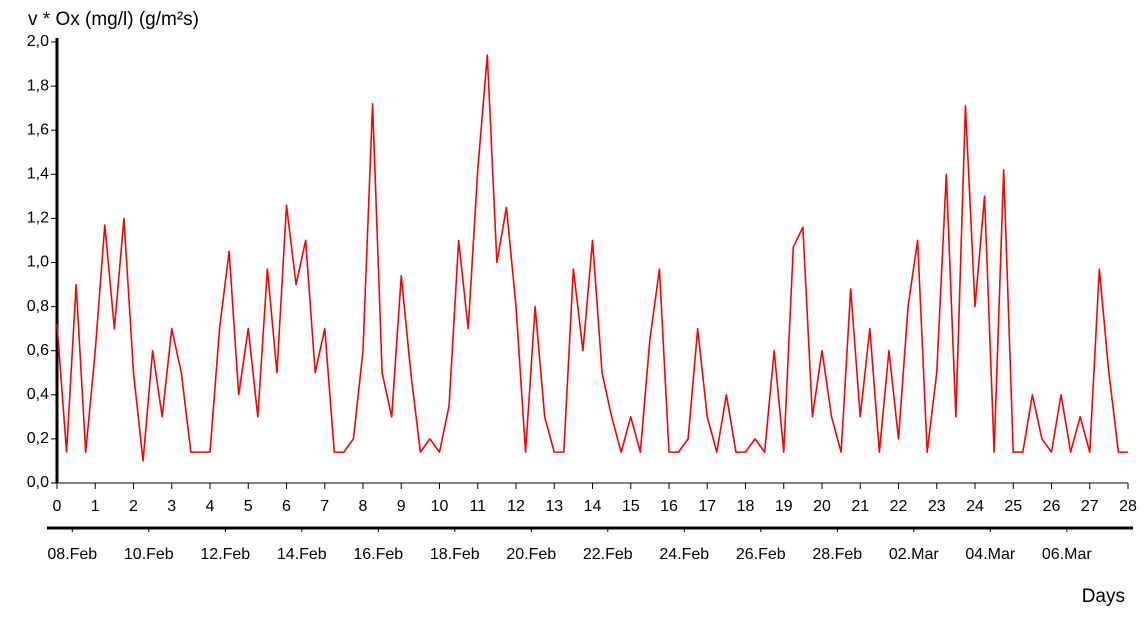 The width and height of the screenshot is (1143, 636). I want to click on x-tick-label: 10, so click(440, 506).